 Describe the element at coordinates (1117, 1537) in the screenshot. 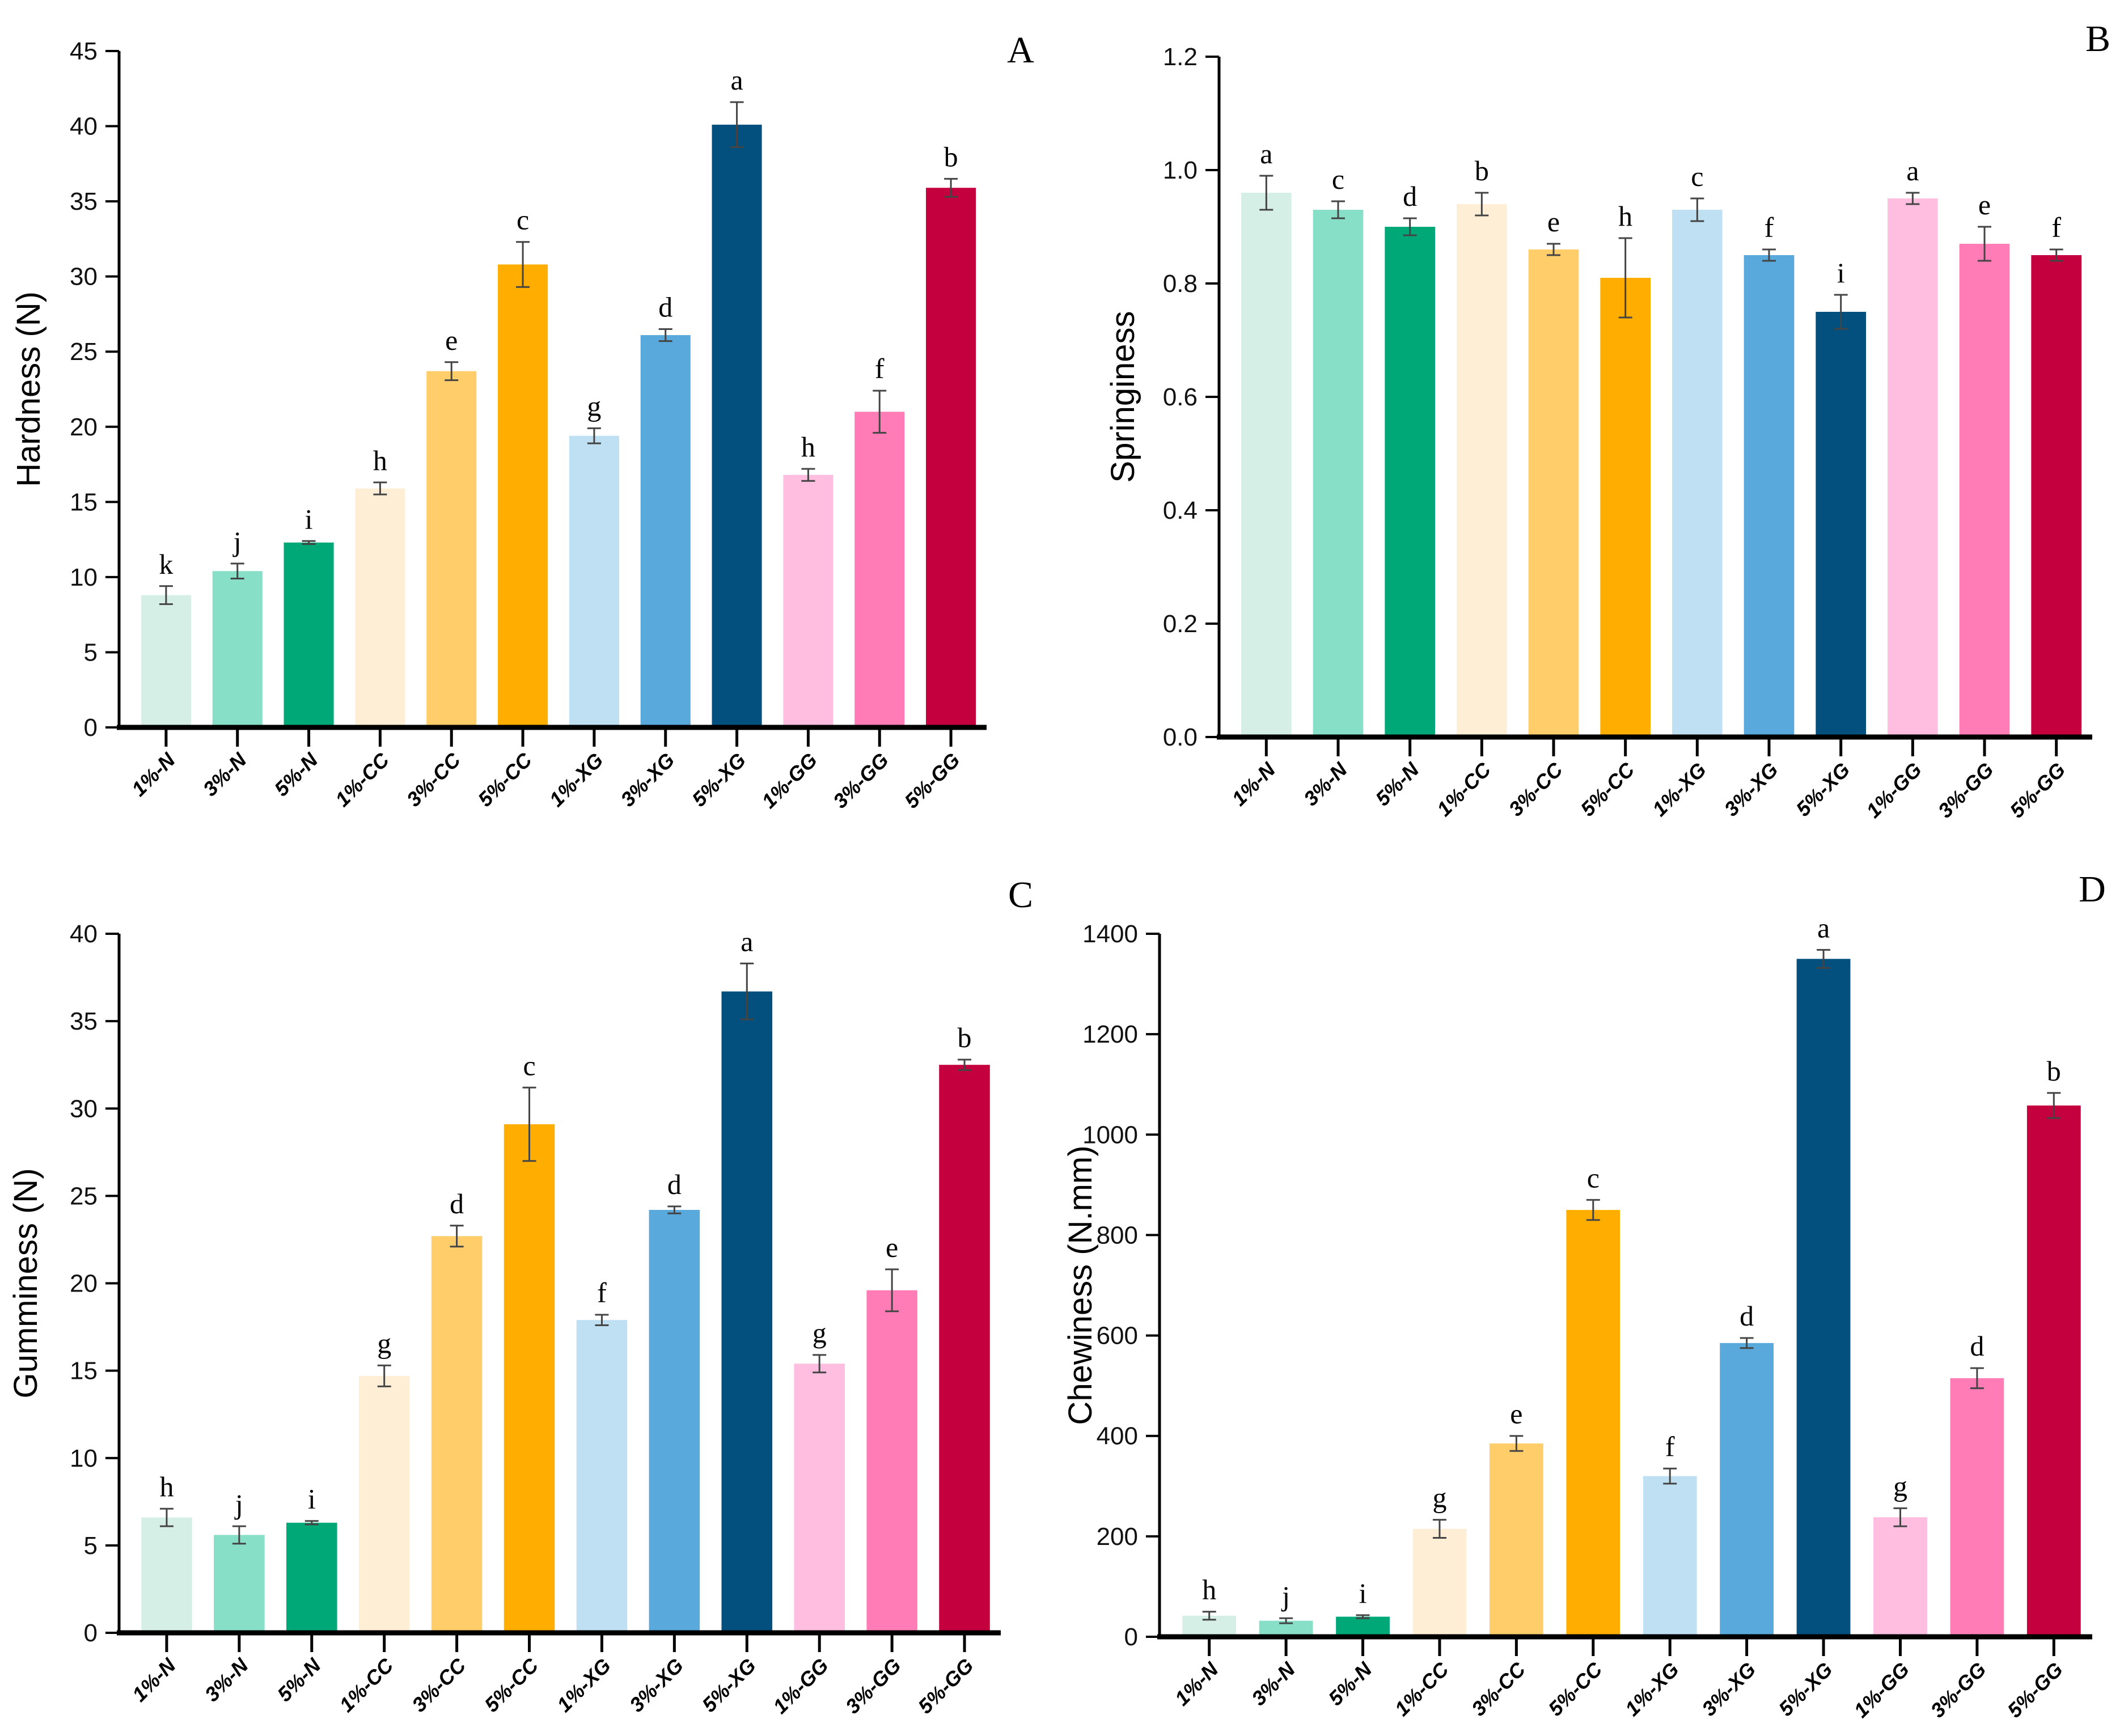

I see `y-tick-label: 200` at that location.